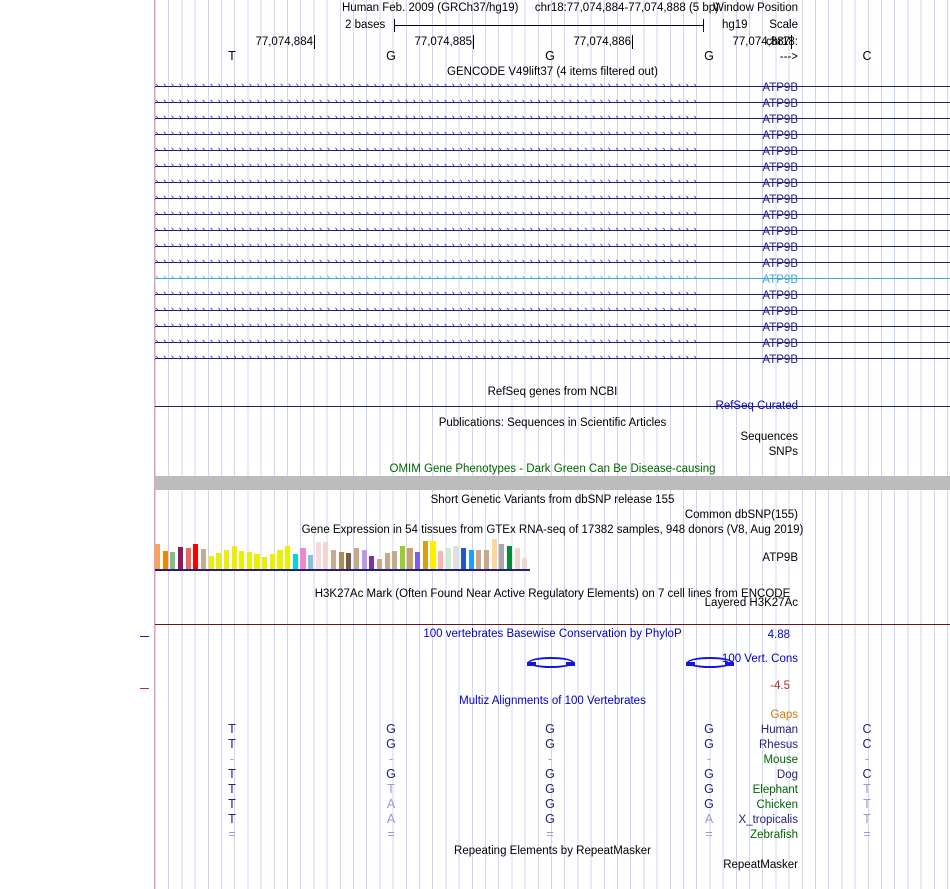 This screenshot has width=950, height=889. Describe the element at coordinates (780, 760) in the screenshot. I see `multiz-species-label: Mouse` at that location.